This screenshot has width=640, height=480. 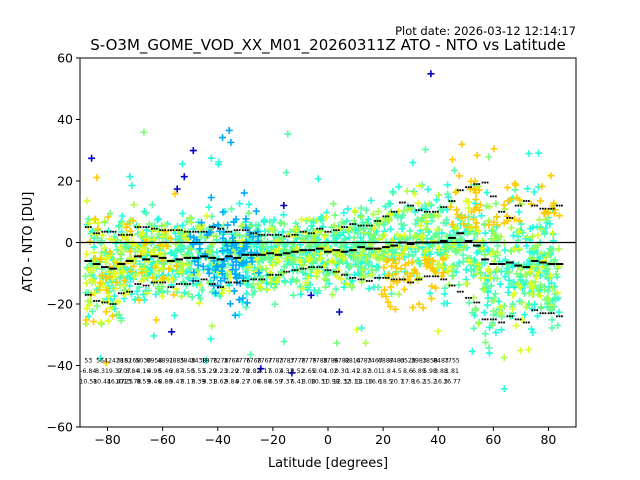 I want to click on bin-stat-label: 1878, so click(x=210, y=360).